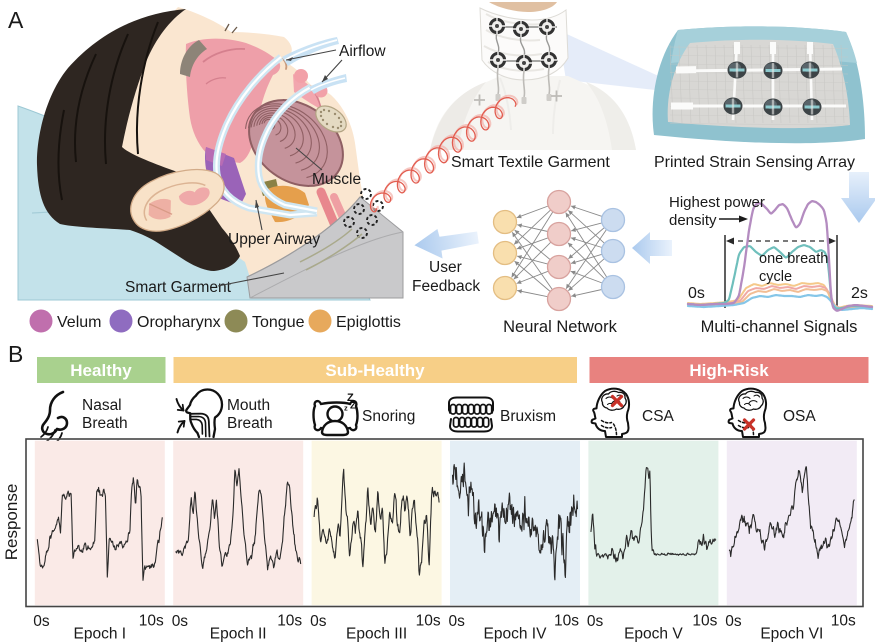 The height and width of the screenshot is (643, 875). Describe the element at coordinates (178, 287) in the screenshot. I see `svg-text: Smart Garment` at that location.